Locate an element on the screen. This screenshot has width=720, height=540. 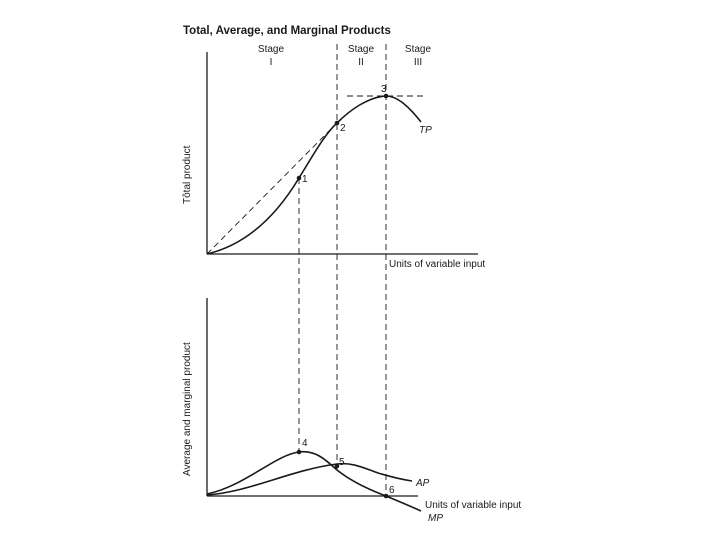
point-1-marker is located at coordinates (299, 178).